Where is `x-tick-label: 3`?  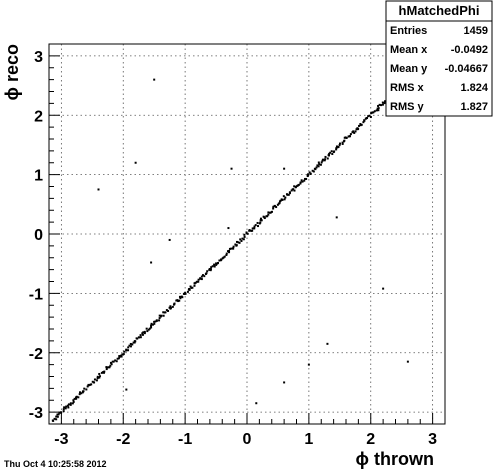 x-tick-label: 3 is located at coordinates (432, 439).